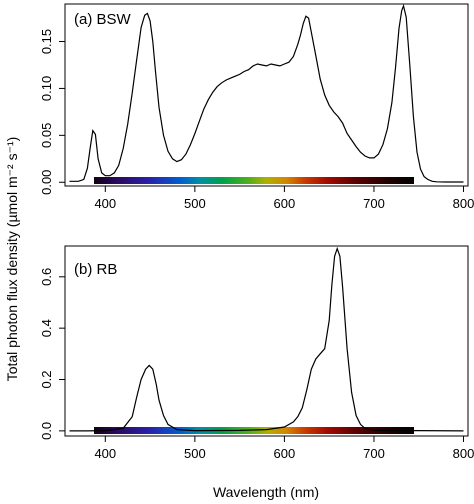 The width and height of the screenshot is (474, 504). I want to click on panel-b-ytick-label: 0.0, so click(46, 431).